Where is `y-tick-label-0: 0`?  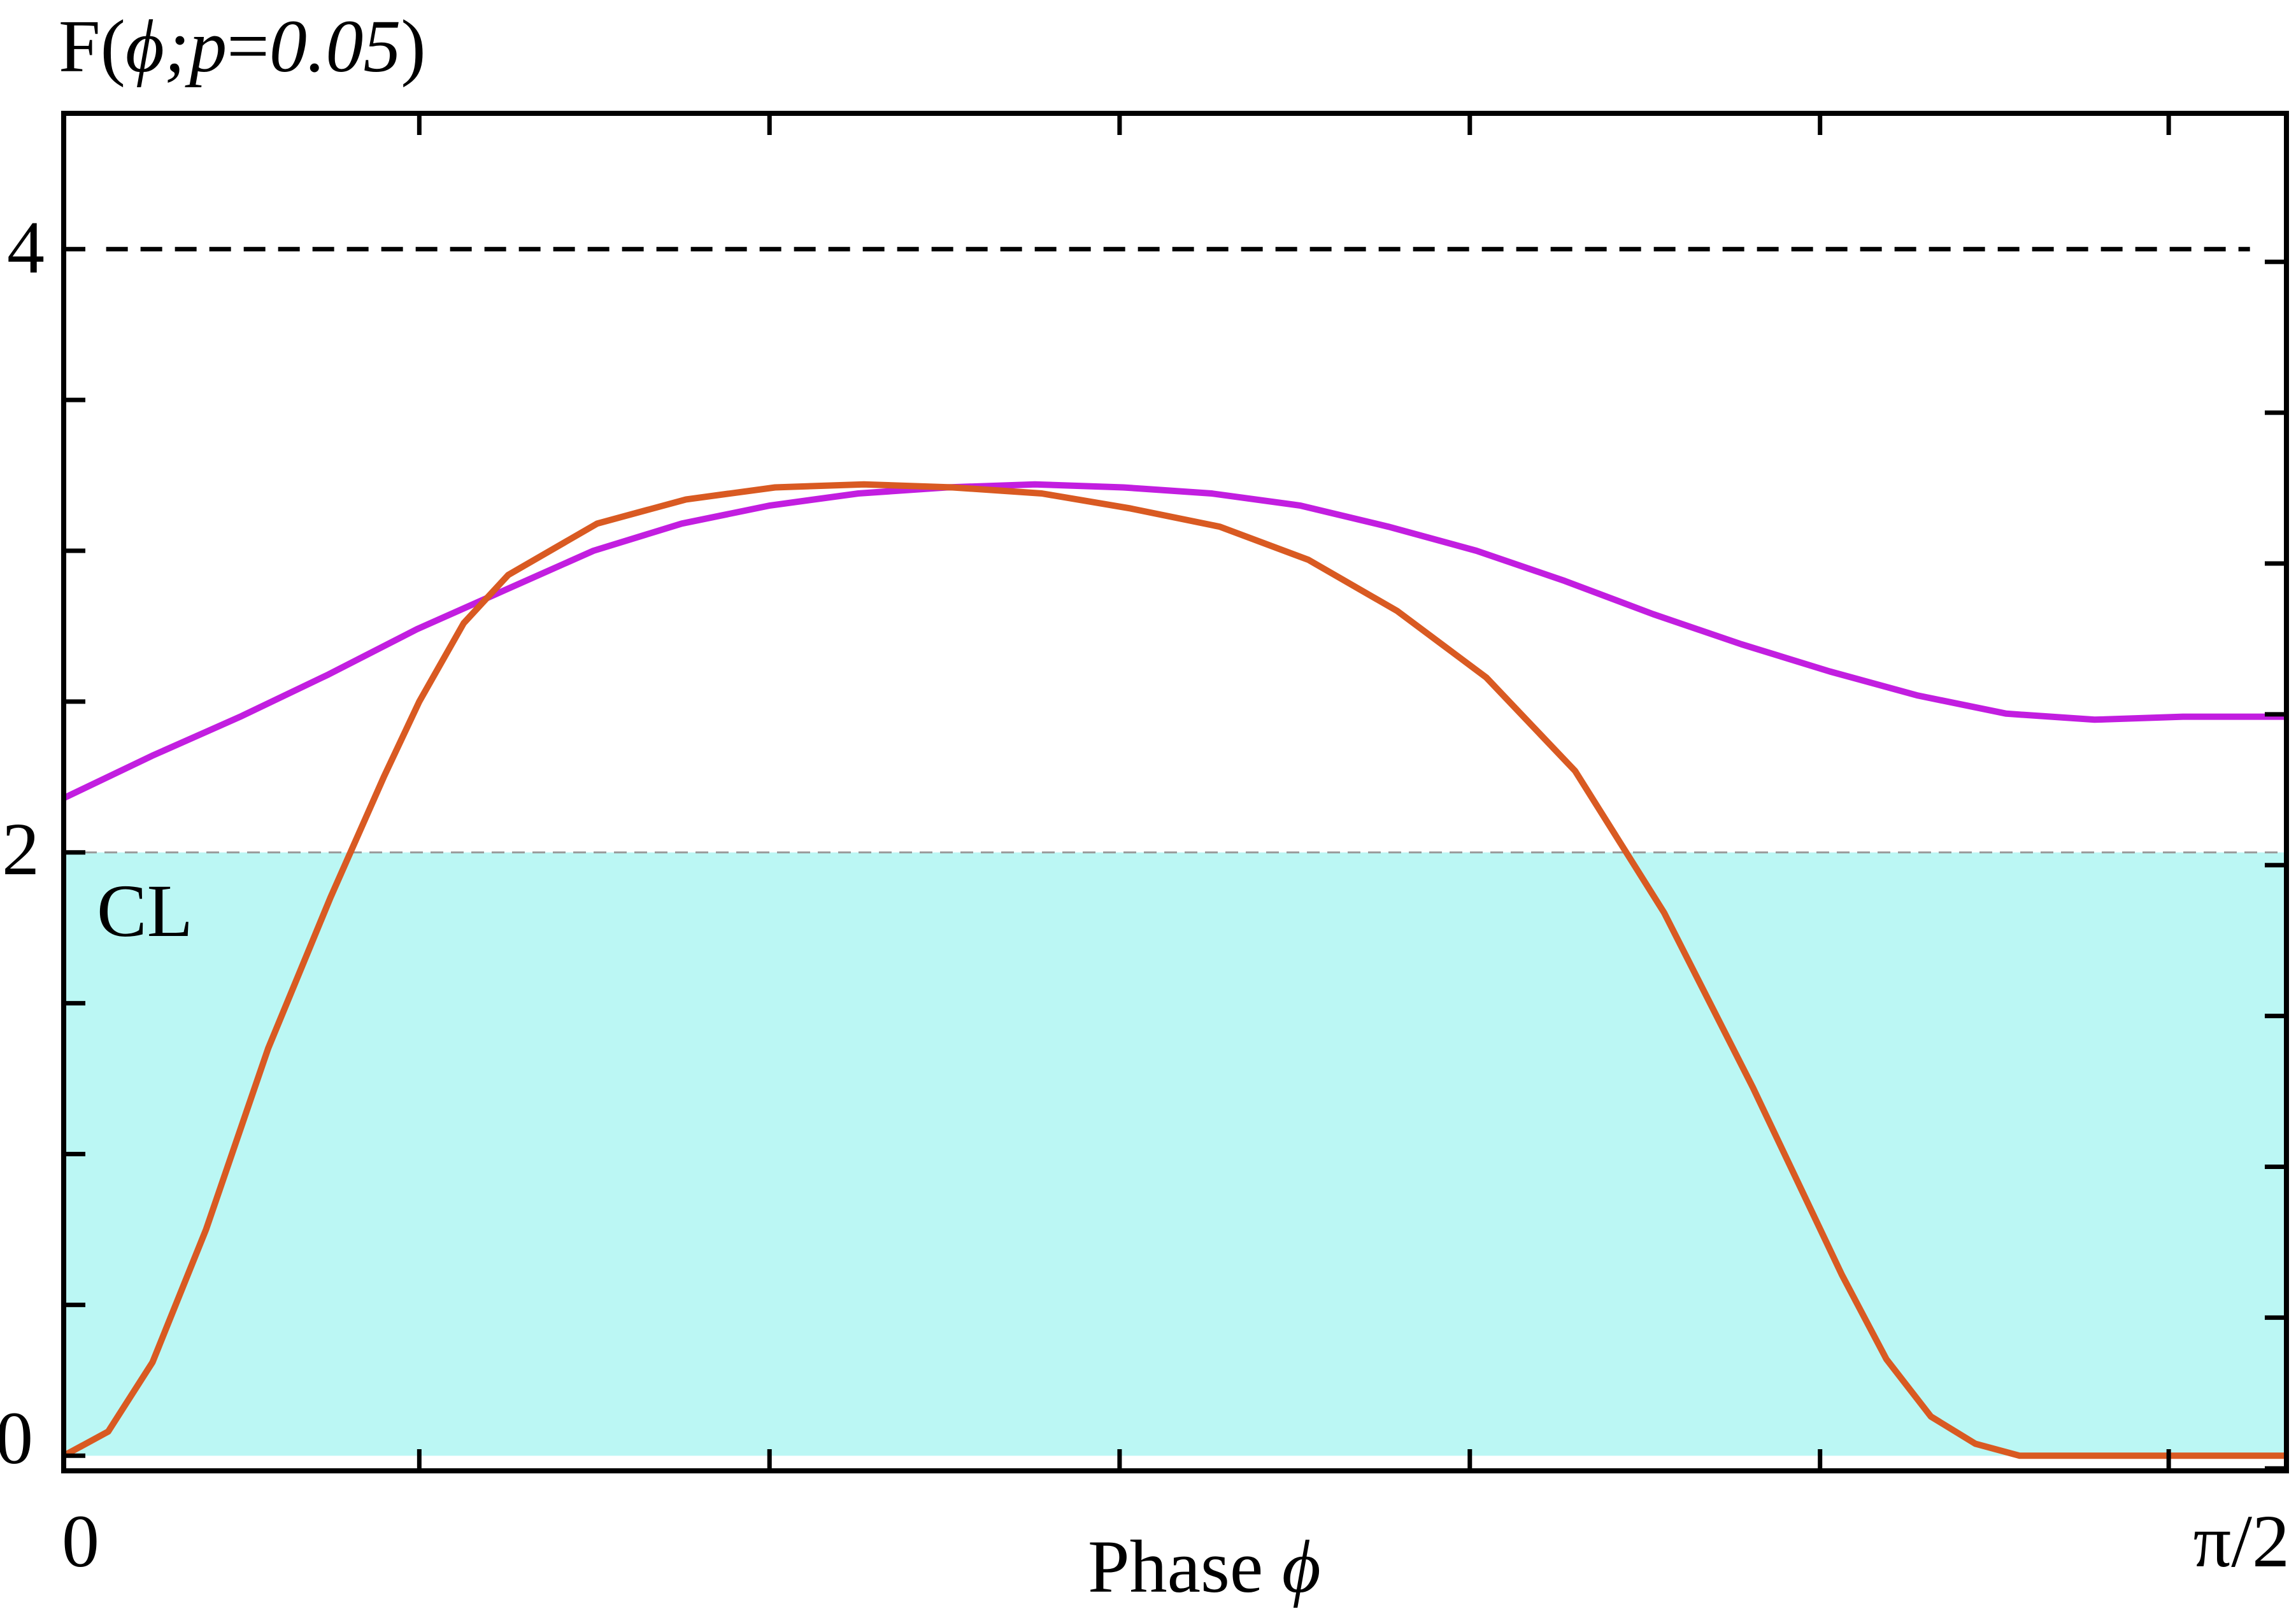
y-tick-label-0: 0 is located at coordinates (16, 1438).